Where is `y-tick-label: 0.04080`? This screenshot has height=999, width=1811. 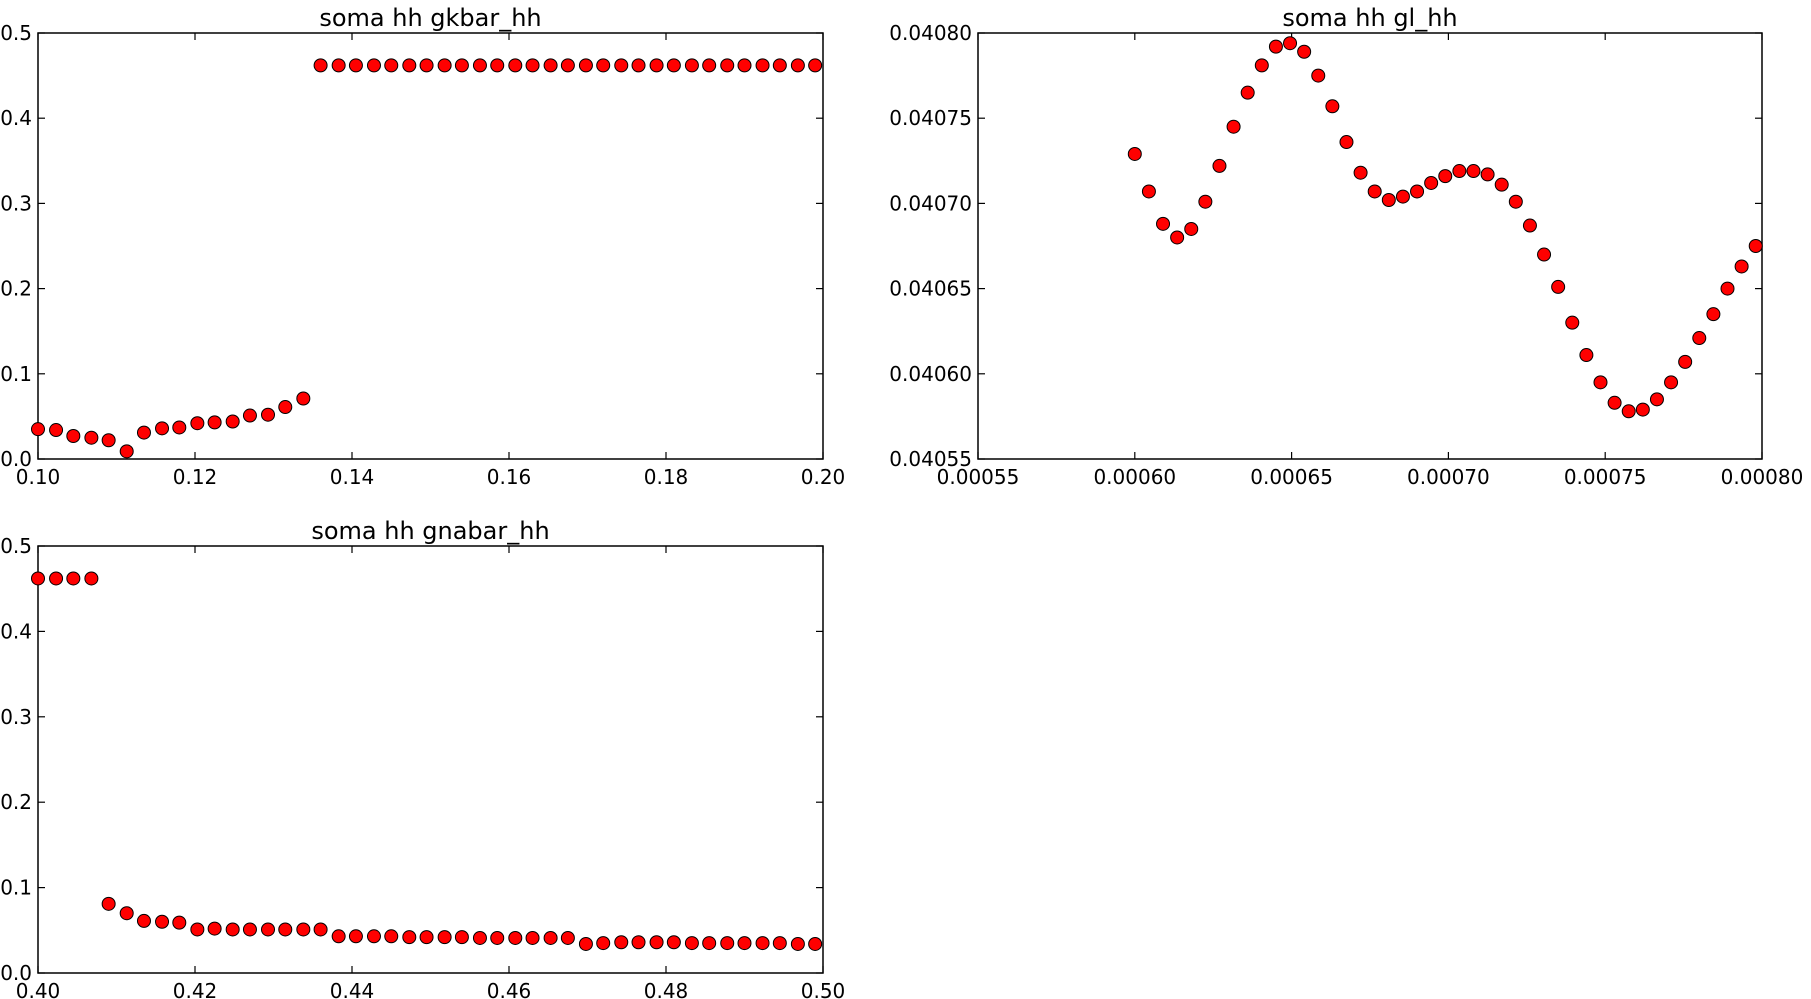
y-tick-label: 0.04080 is located at coordinates (930, 33).